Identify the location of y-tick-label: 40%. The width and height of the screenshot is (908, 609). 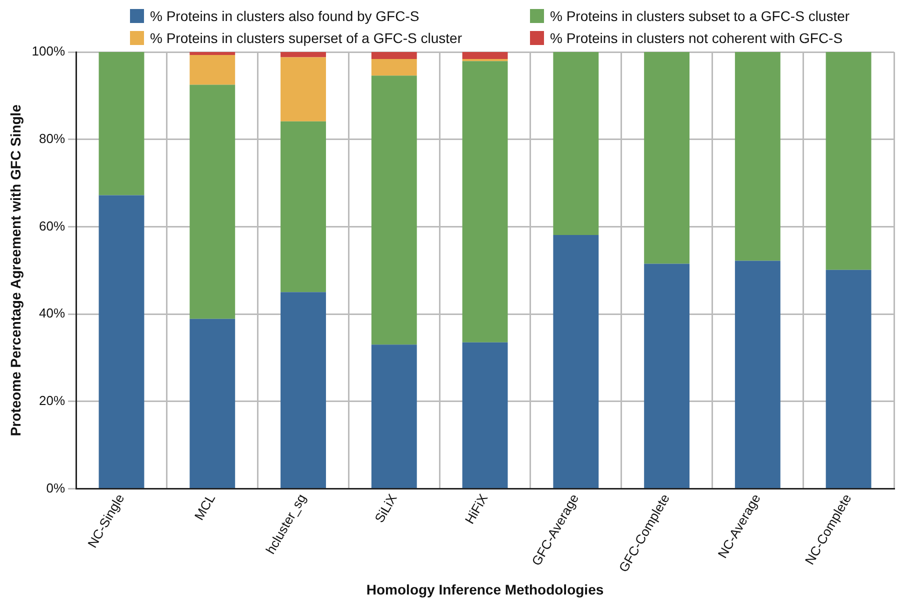
(52, 313).